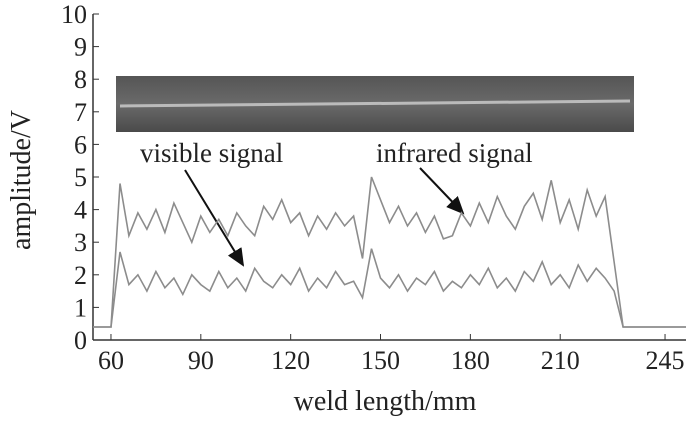  What do you see at coordinates (80, 275) in the screenshot?
I see `y-tick-label: 2` at bounding box center [80, 275].